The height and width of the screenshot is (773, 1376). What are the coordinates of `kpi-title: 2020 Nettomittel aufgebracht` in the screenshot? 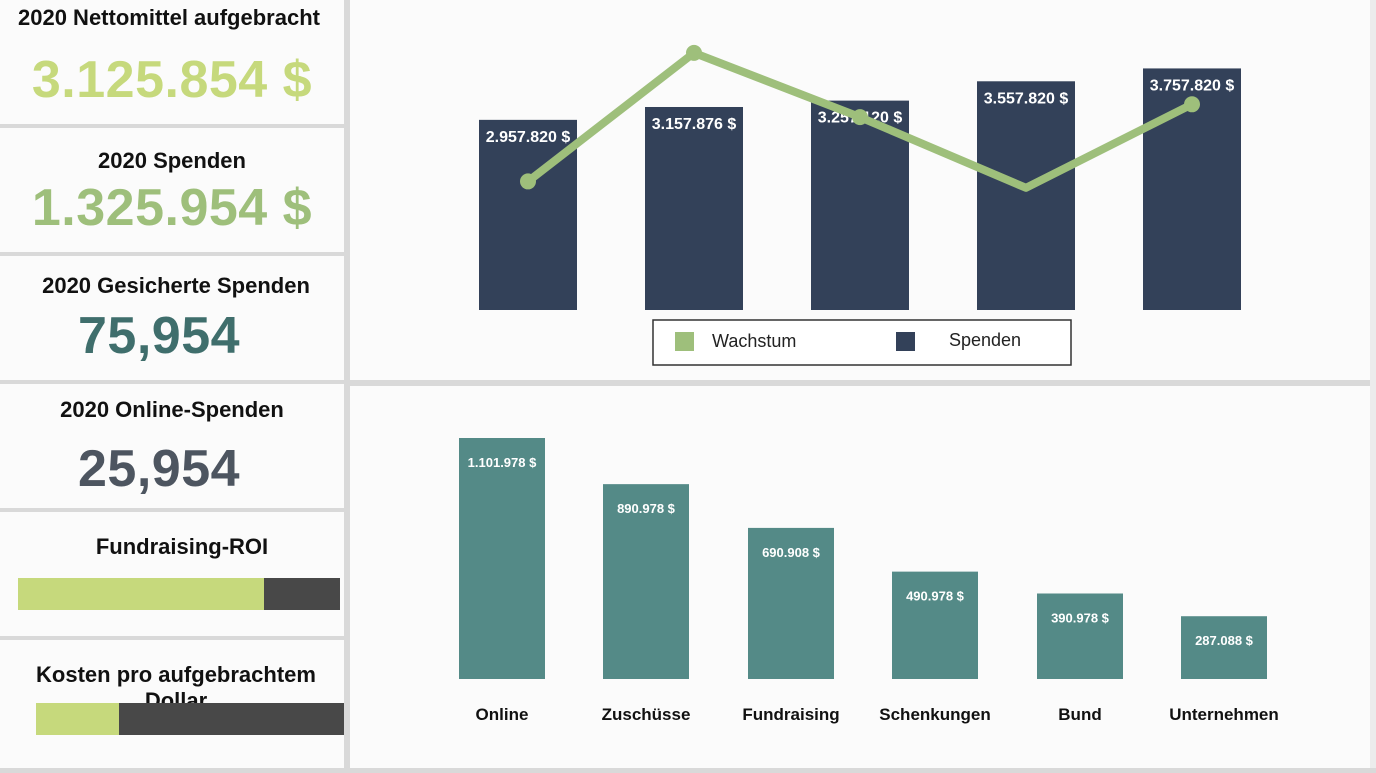 It's located at (169, 17).